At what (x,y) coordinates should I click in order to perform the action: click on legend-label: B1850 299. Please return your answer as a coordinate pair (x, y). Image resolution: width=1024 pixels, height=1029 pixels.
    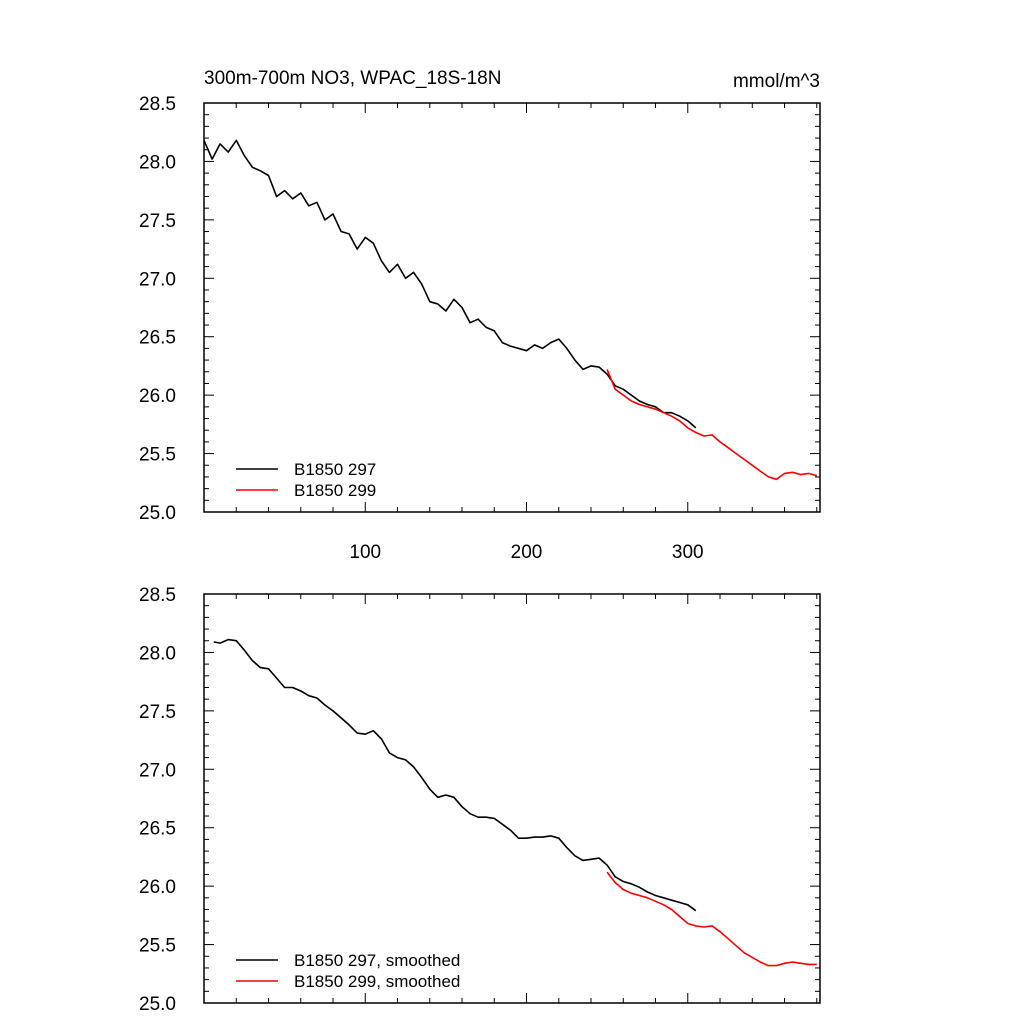
    Looking at the image, I should click on (335, 490).